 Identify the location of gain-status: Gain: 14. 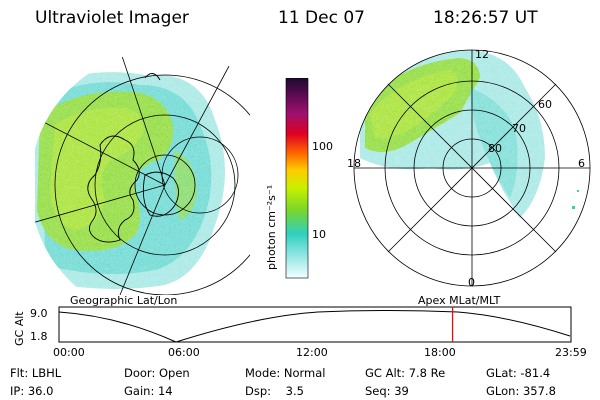
(148, 391).